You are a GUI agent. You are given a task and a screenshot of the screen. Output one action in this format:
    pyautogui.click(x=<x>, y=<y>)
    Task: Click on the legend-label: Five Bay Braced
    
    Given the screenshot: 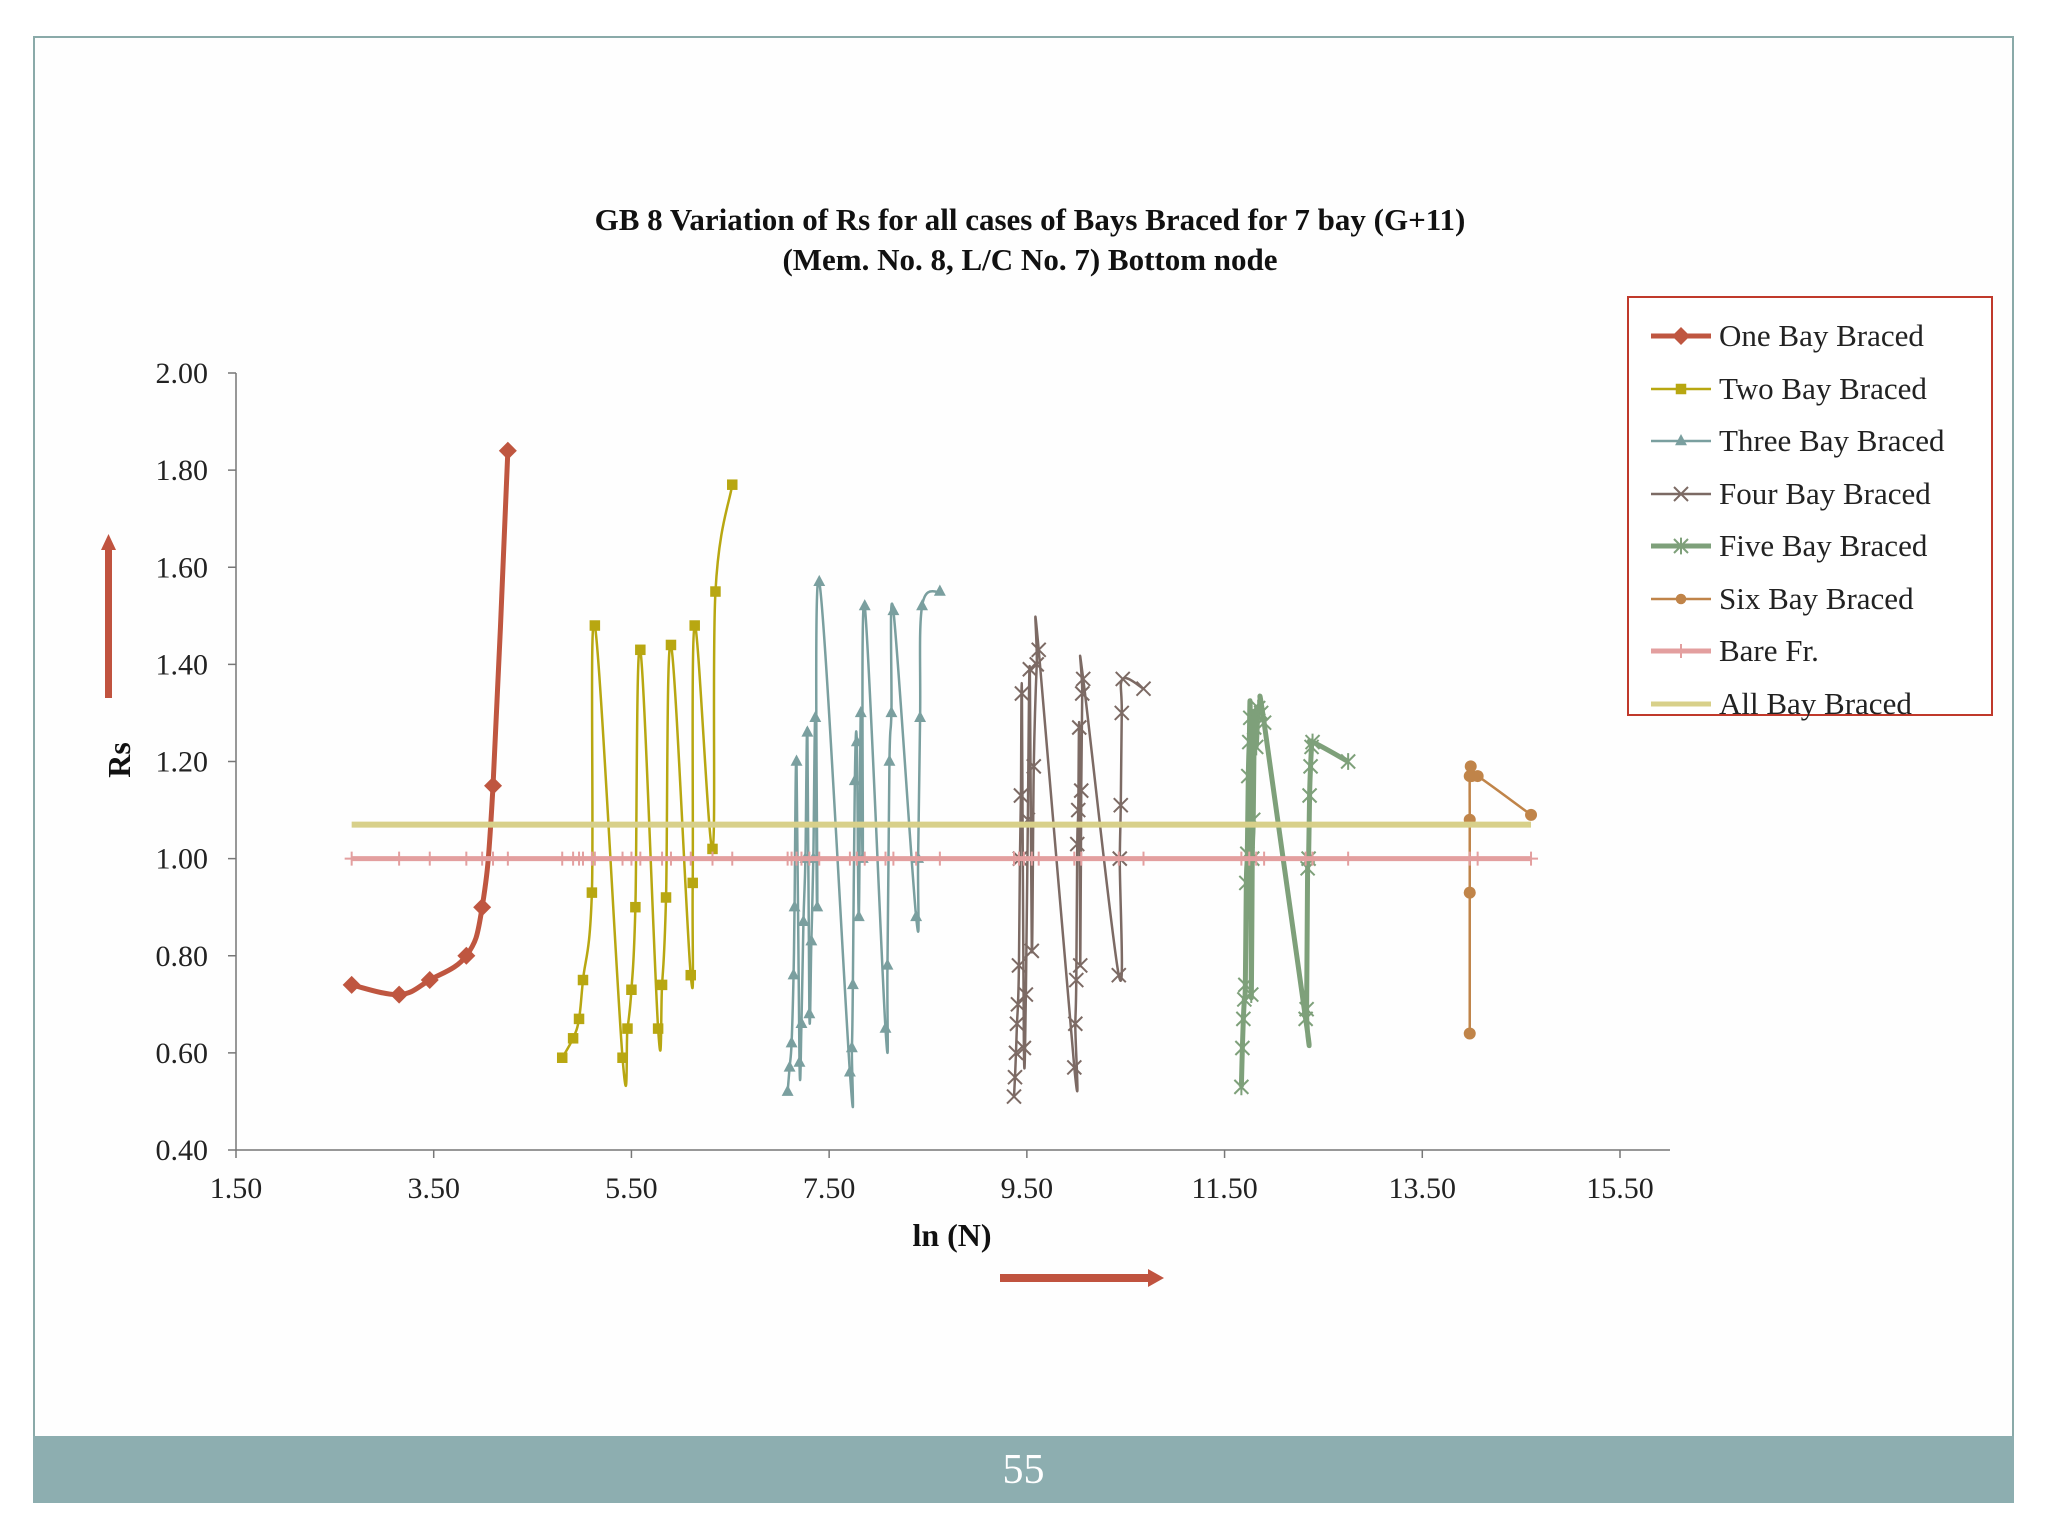 What is the action you would take?
    pyautogui.click(x=1823, y=545)
    